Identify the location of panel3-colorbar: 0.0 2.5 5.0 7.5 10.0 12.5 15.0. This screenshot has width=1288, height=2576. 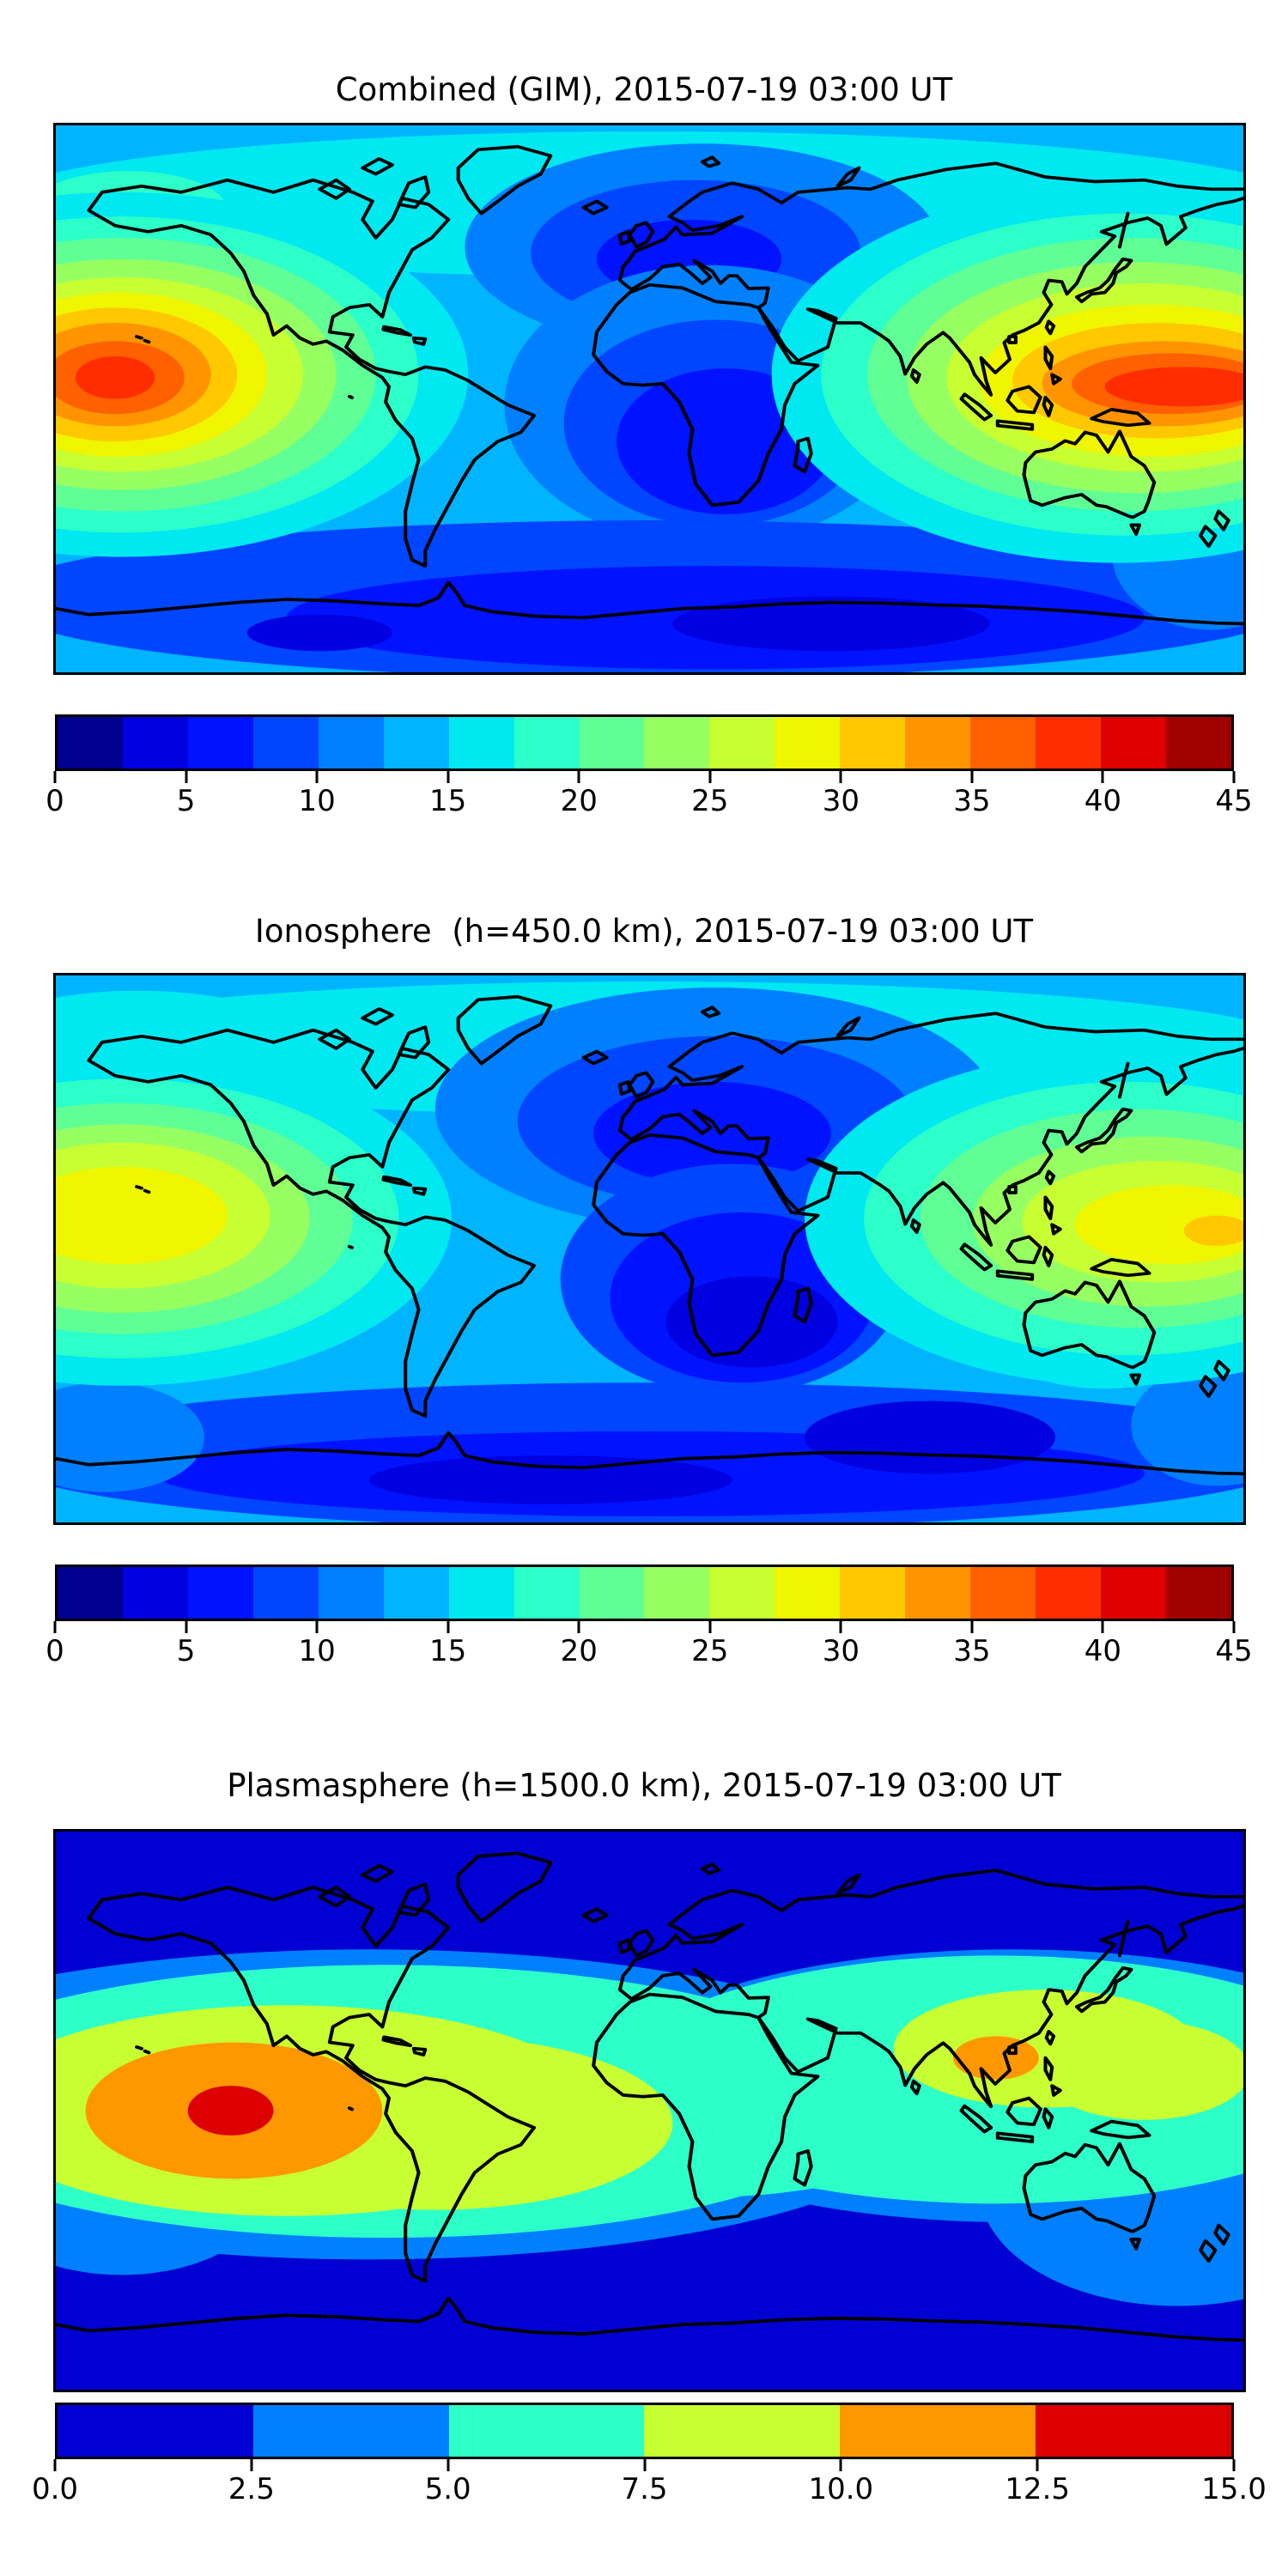
(649, 2457).